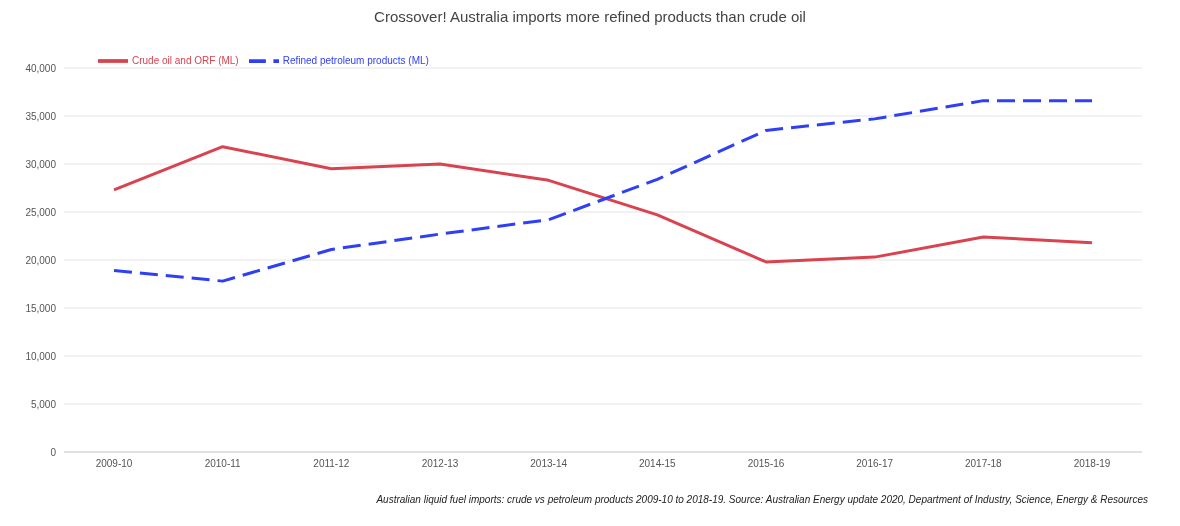 The width and height of the screenshot is (1180, 526). What do you see at coordinates (185, 60) in the screenshot?
I see `legend-label: Crude oil and ORF (ML)` at bounding box center [185, 60].